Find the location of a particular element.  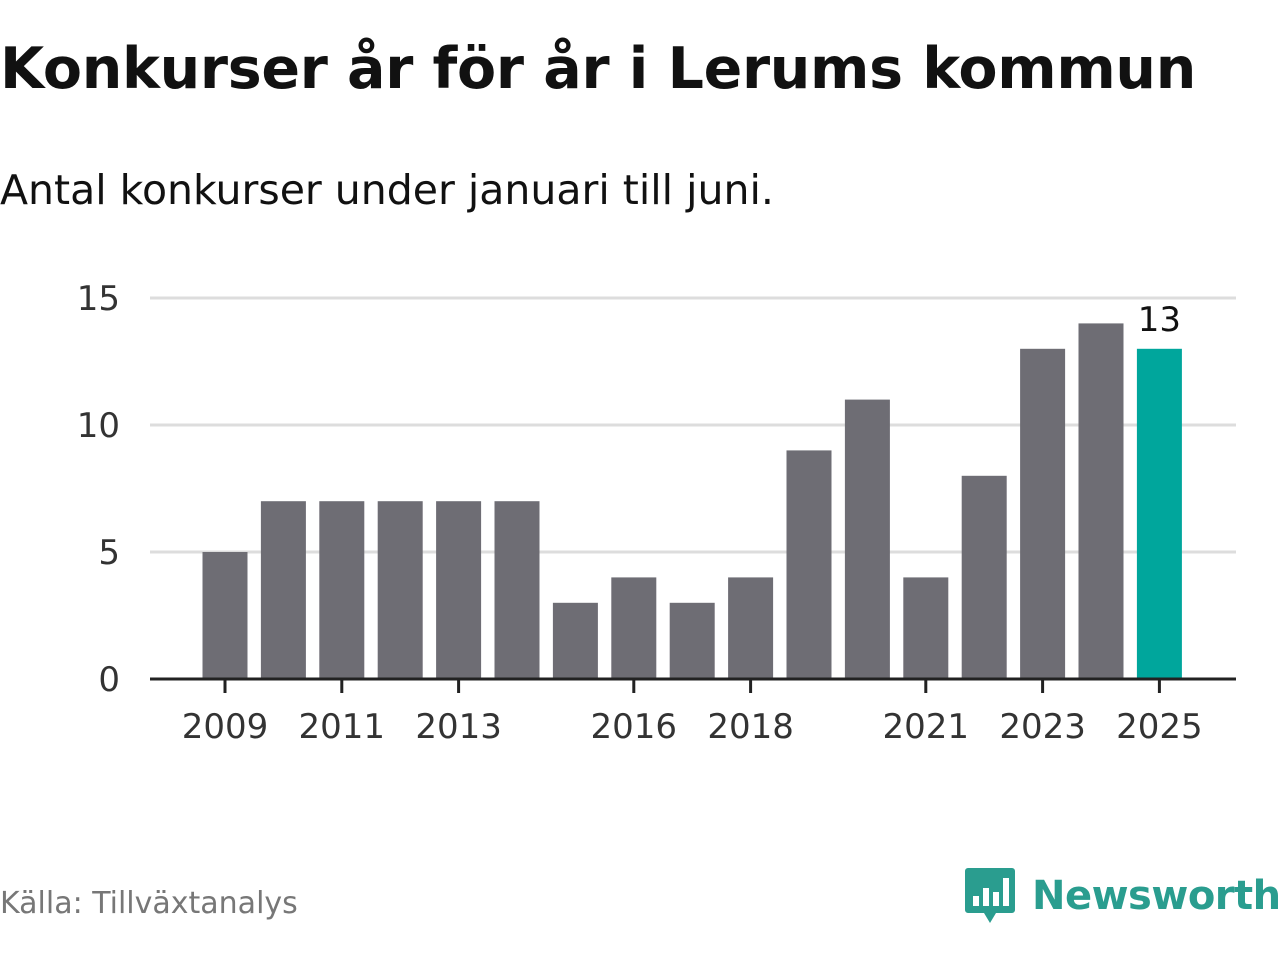

bar-2024 is located at coordinates (1101, 501).